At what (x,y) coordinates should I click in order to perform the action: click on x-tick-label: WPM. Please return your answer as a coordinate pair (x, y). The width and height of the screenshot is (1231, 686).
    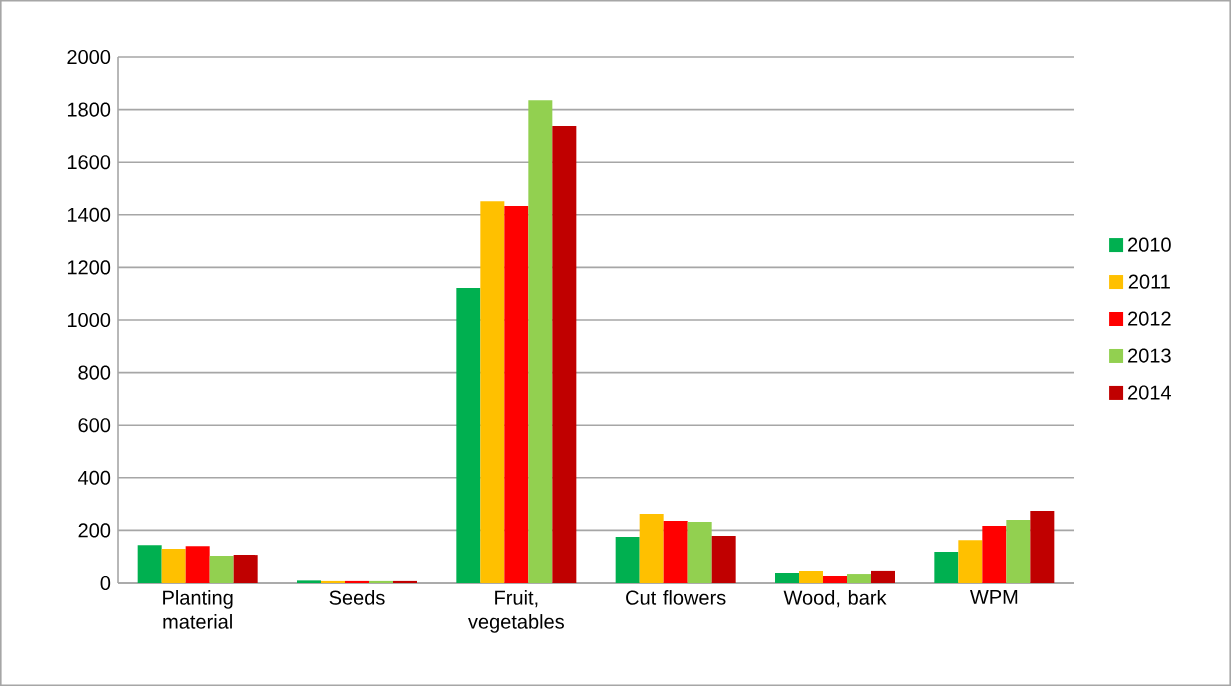
    Looking at the image, I should click on (993, 597).